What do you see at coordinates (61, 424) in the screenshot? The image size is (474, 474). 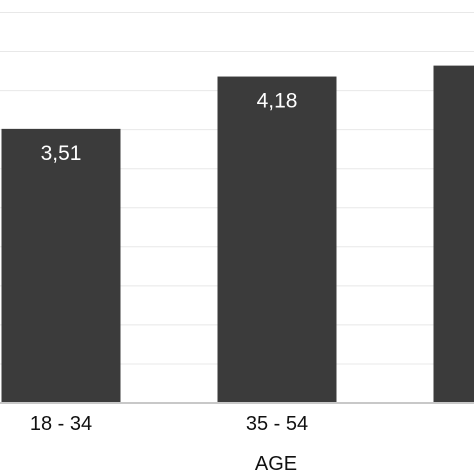 I see `x-tick-label: 18 - 34` at bounding box center [61, 424].